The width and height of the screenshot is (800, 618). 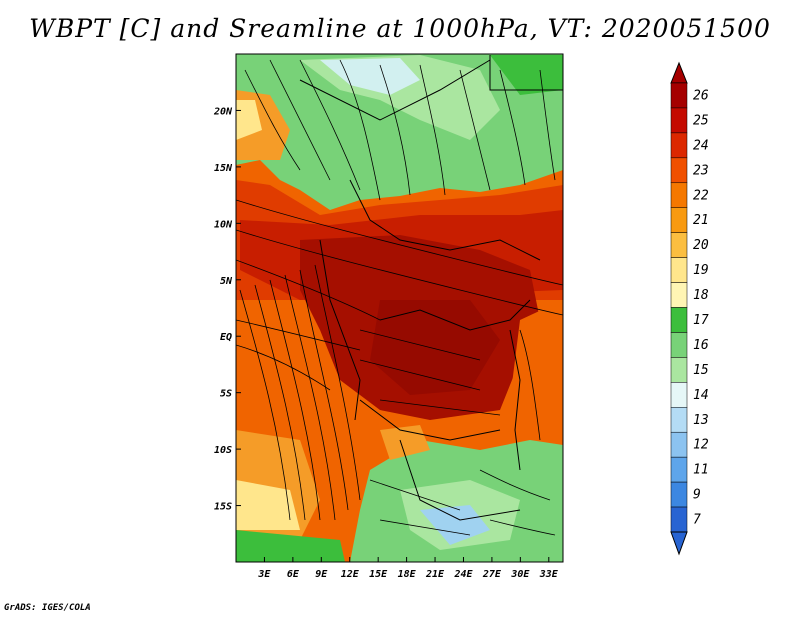 What do you see at coordinates (520, 574) in the screenshot?
I see `lon-tick-label: 30E` at bounding box center [520, 574].